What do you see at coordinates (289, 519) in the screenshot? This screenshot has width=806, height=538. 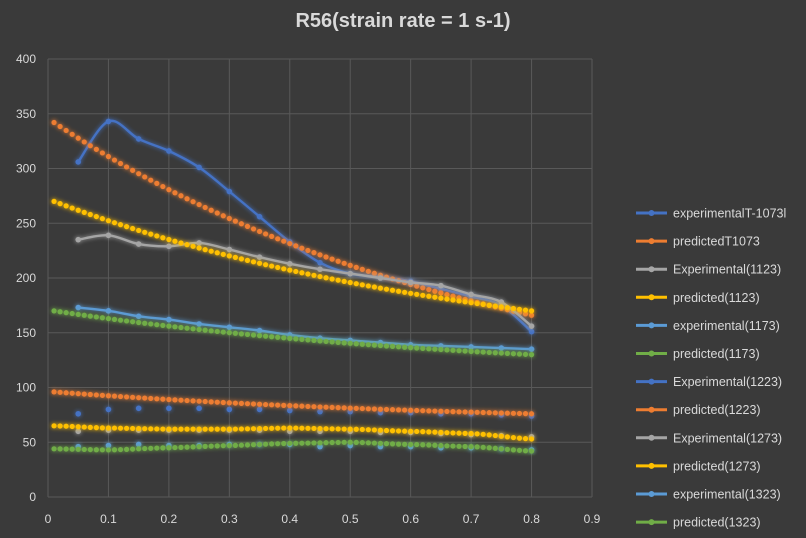 I see `x-tick-label: 0.4` at bounding box center [289, 519].